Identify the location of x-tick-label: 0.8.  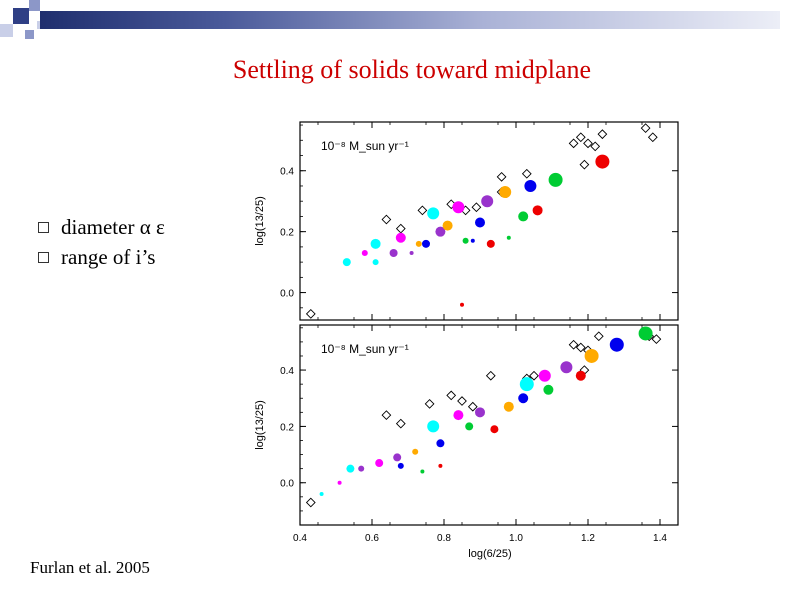
(444, 538).